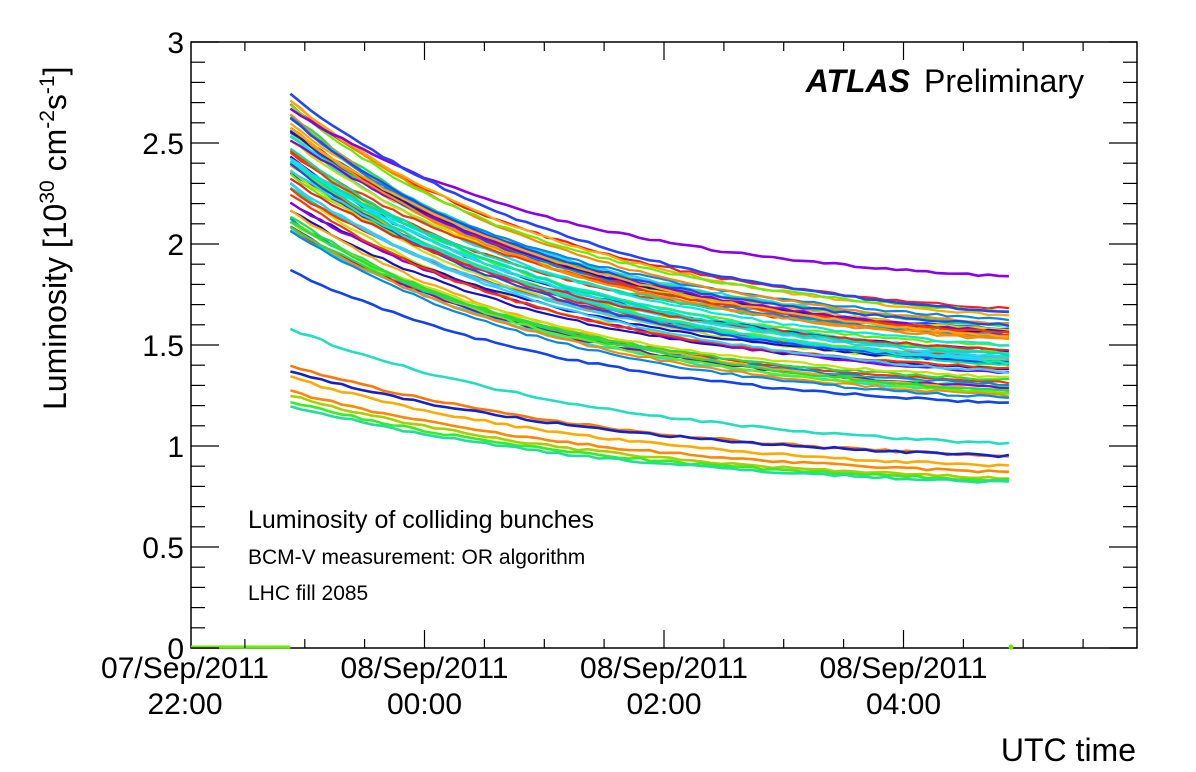  Describe the element at coordinates (416, 557) in the screenshot. I see `annotation-measurement: BCM-V measurement: OR algorithm` at that location.